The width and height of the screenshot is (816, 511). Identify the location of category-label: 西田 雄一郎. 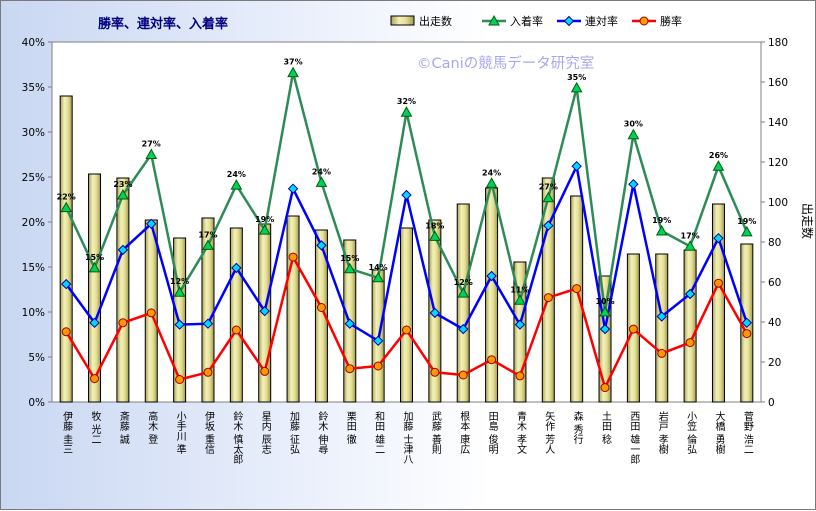
(634, 438).